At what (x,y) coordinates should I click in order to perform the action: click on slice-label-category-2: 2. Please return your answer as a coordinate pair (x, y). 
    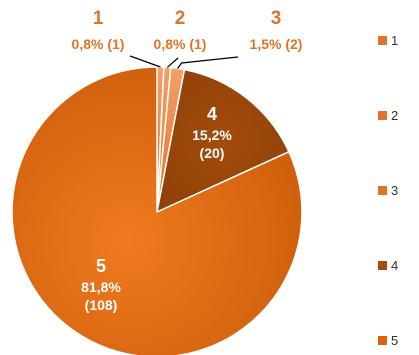
    Looking at the image, I should click on (180, 18).